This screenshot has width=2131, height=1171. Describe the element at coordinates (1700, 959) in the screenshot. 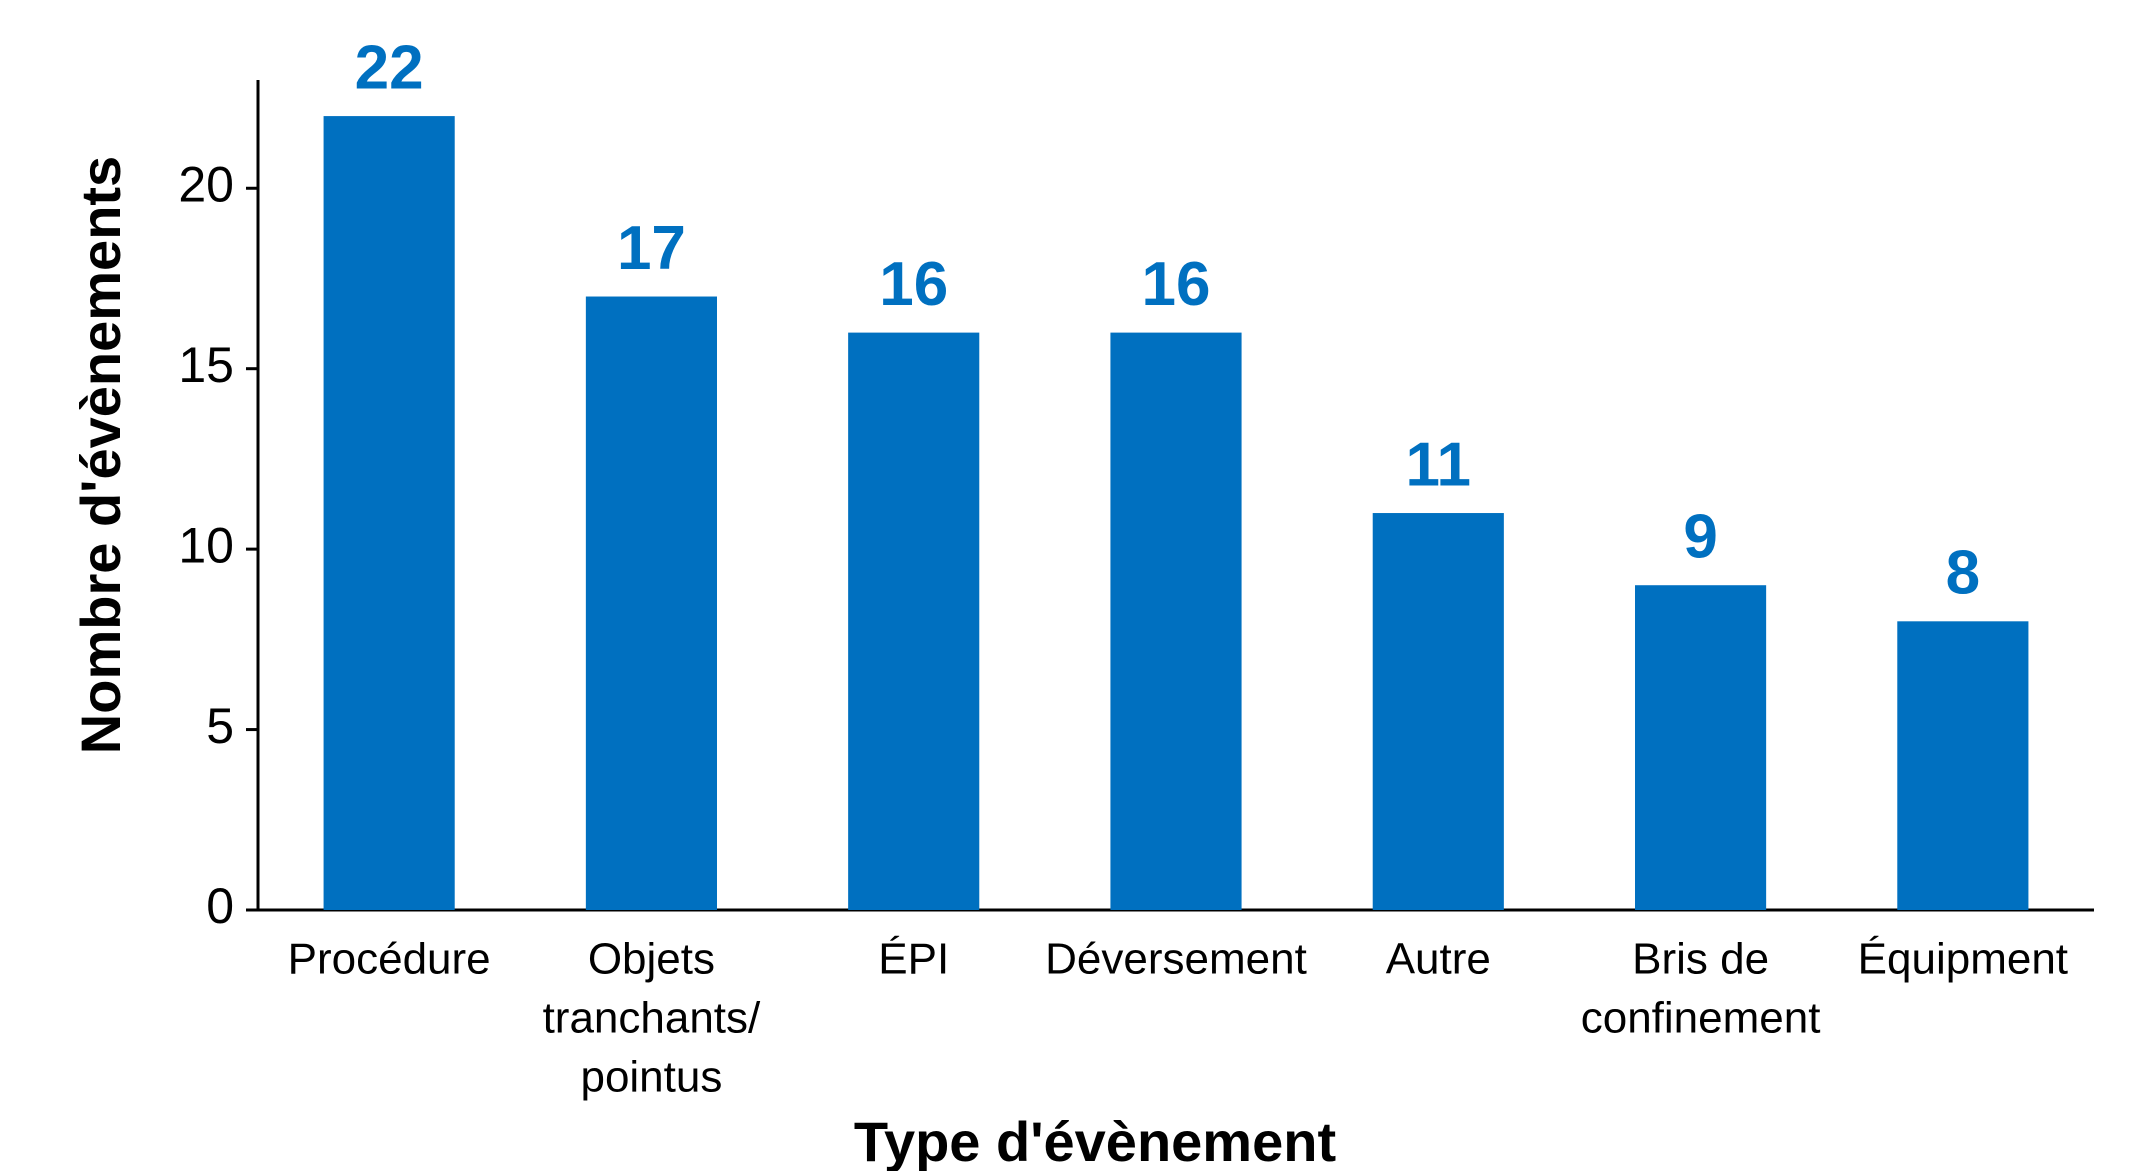

I see `x-tick-label: Bris de` at that location.